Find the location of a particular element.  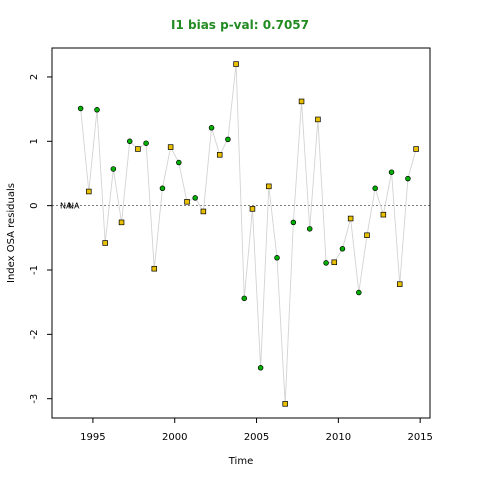

x-tick-label: 2015 is located at coordinates (419, 437).